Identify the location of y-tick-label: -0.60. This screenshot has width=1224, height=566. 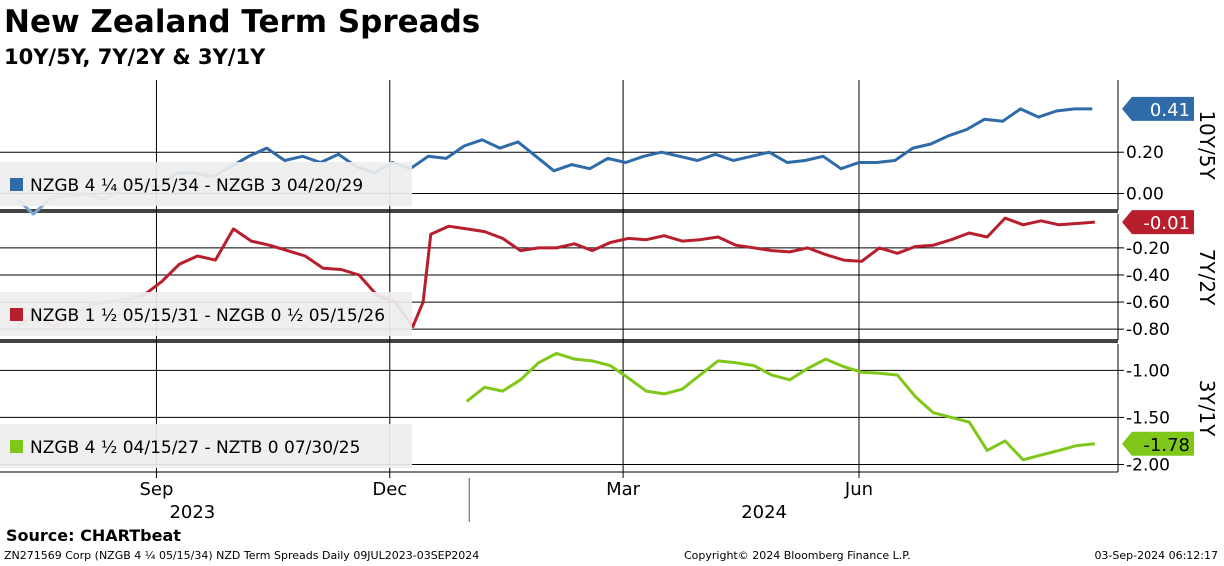
(1148, 303).